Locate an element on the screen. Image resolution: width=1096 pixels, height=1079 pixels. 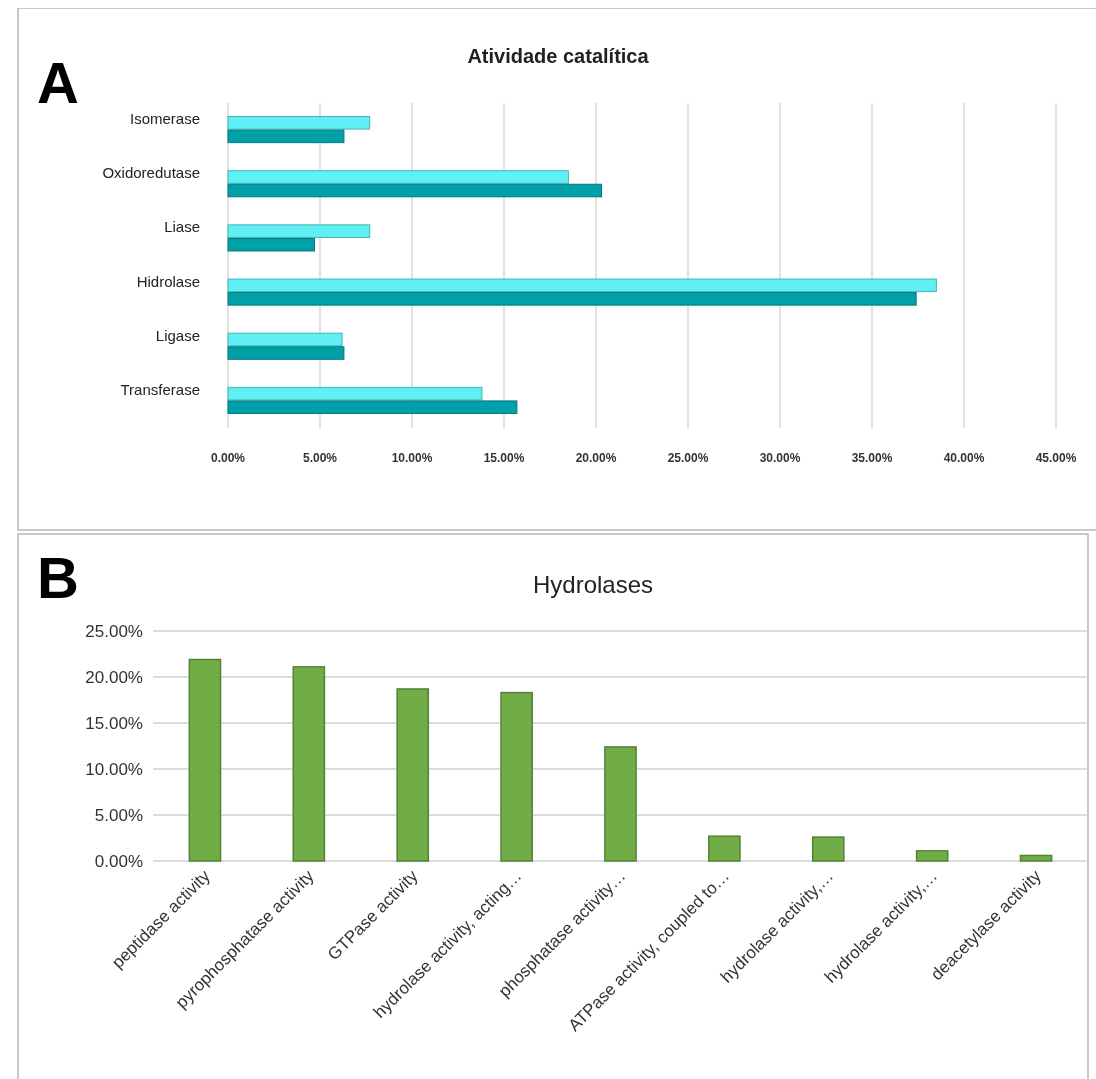
x-tick-label: 0.00% is located at coordinates (228, 458).